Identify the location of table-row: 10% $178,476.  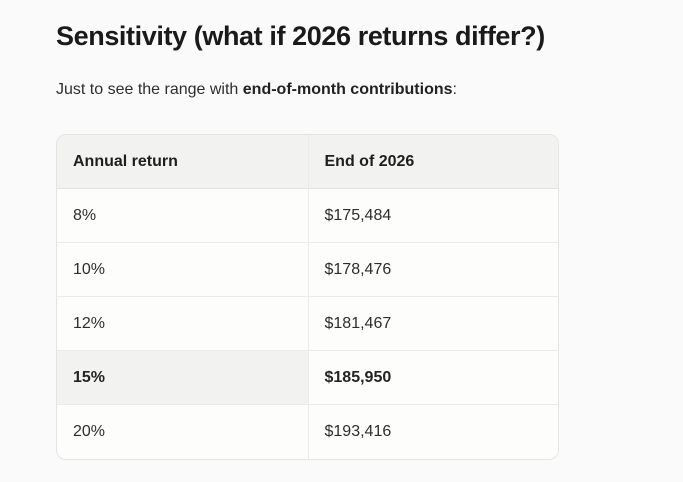
(307, 270).